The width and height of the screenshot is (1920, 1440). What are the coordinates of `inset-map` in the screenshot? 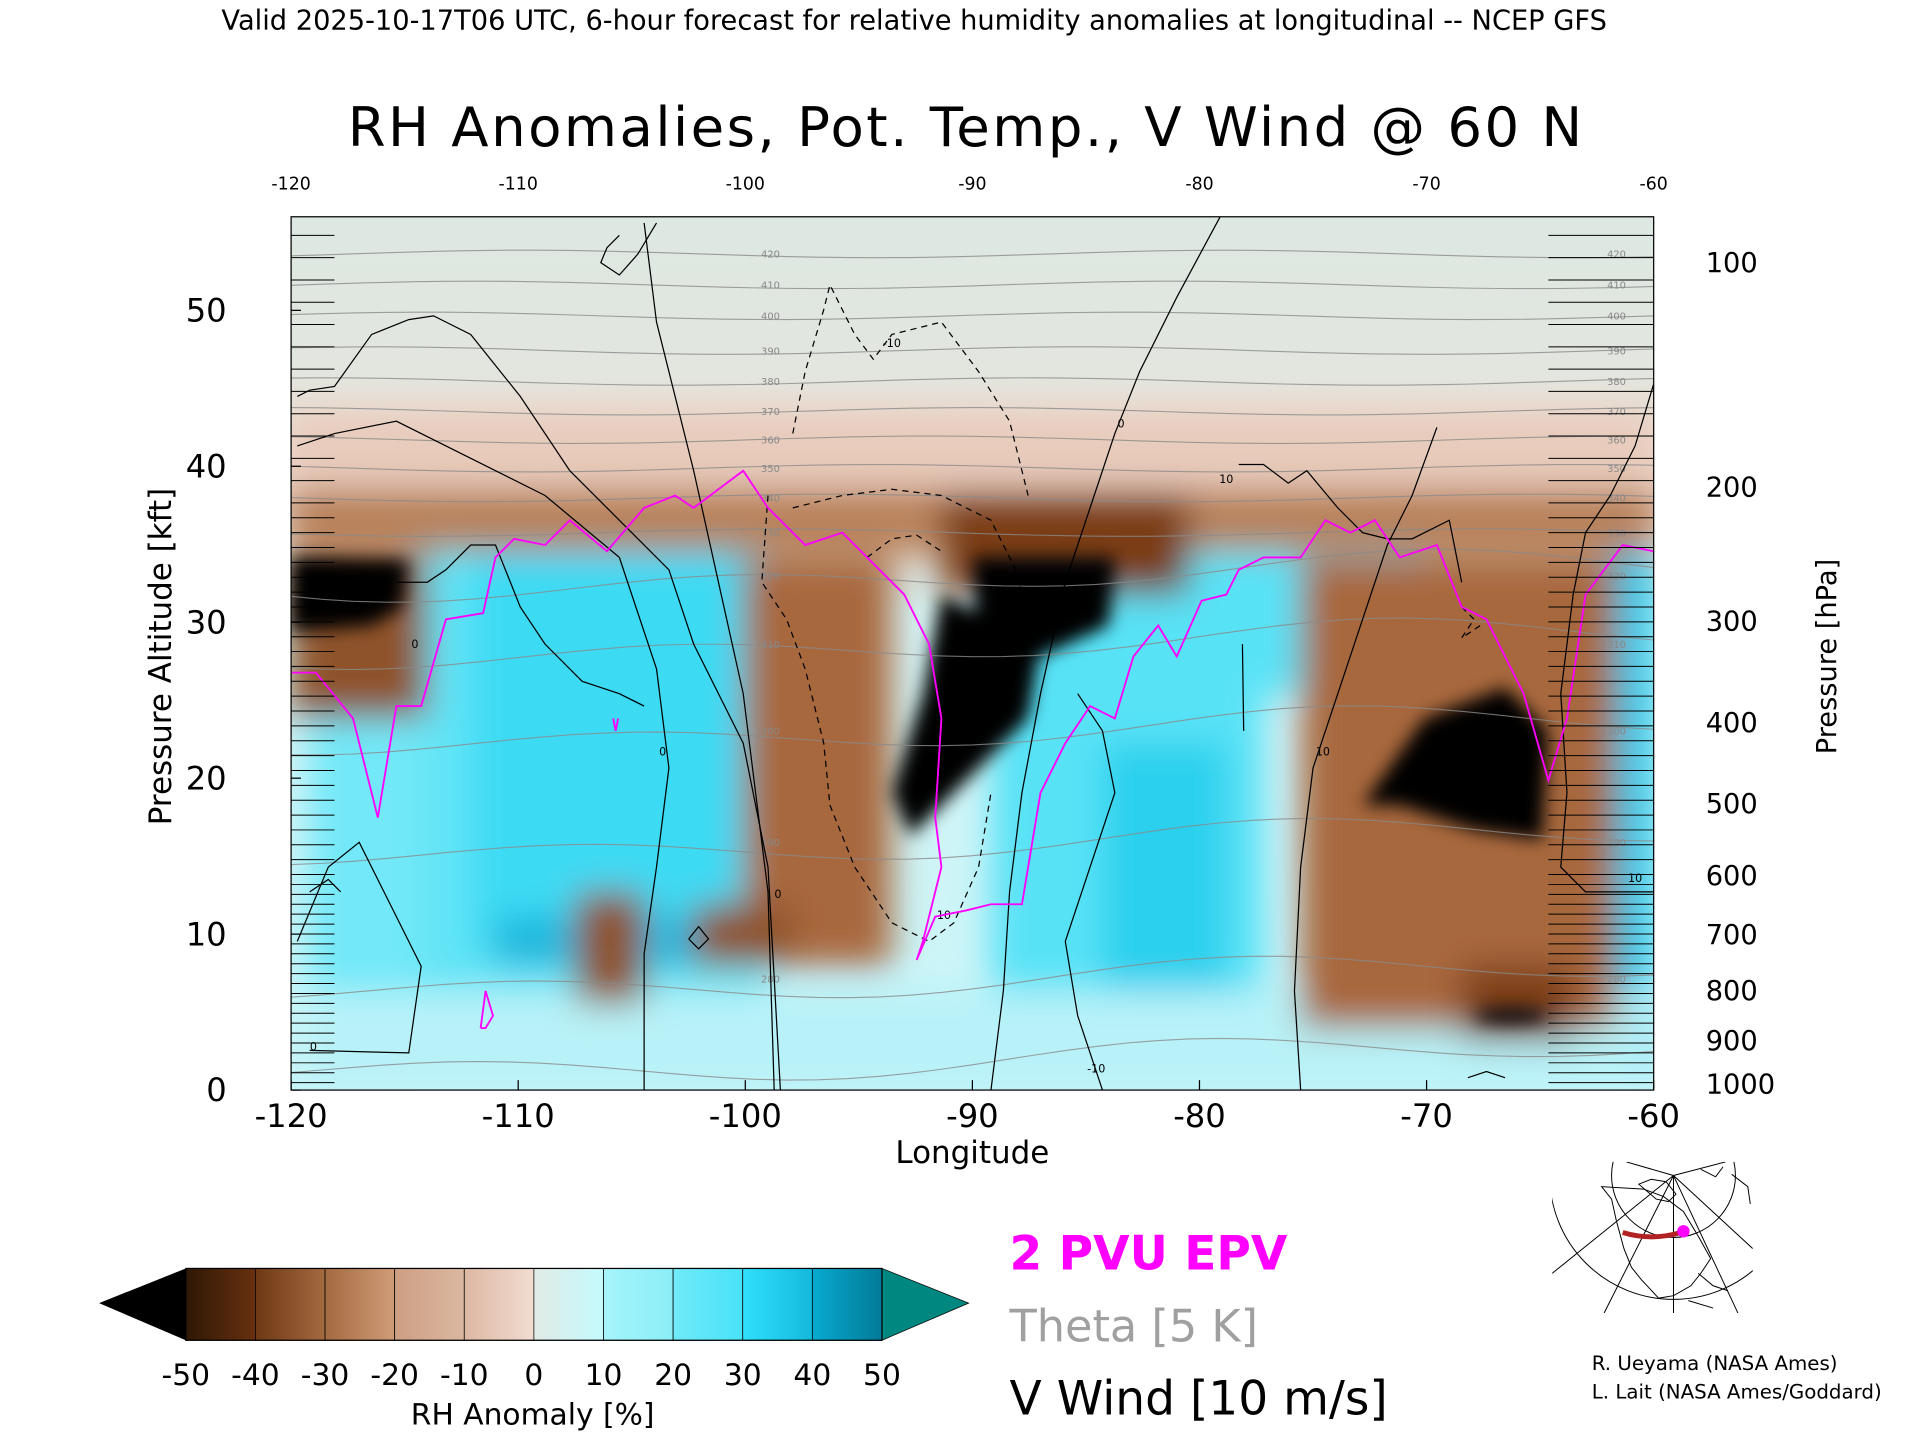 It's located at (1652, 1237).